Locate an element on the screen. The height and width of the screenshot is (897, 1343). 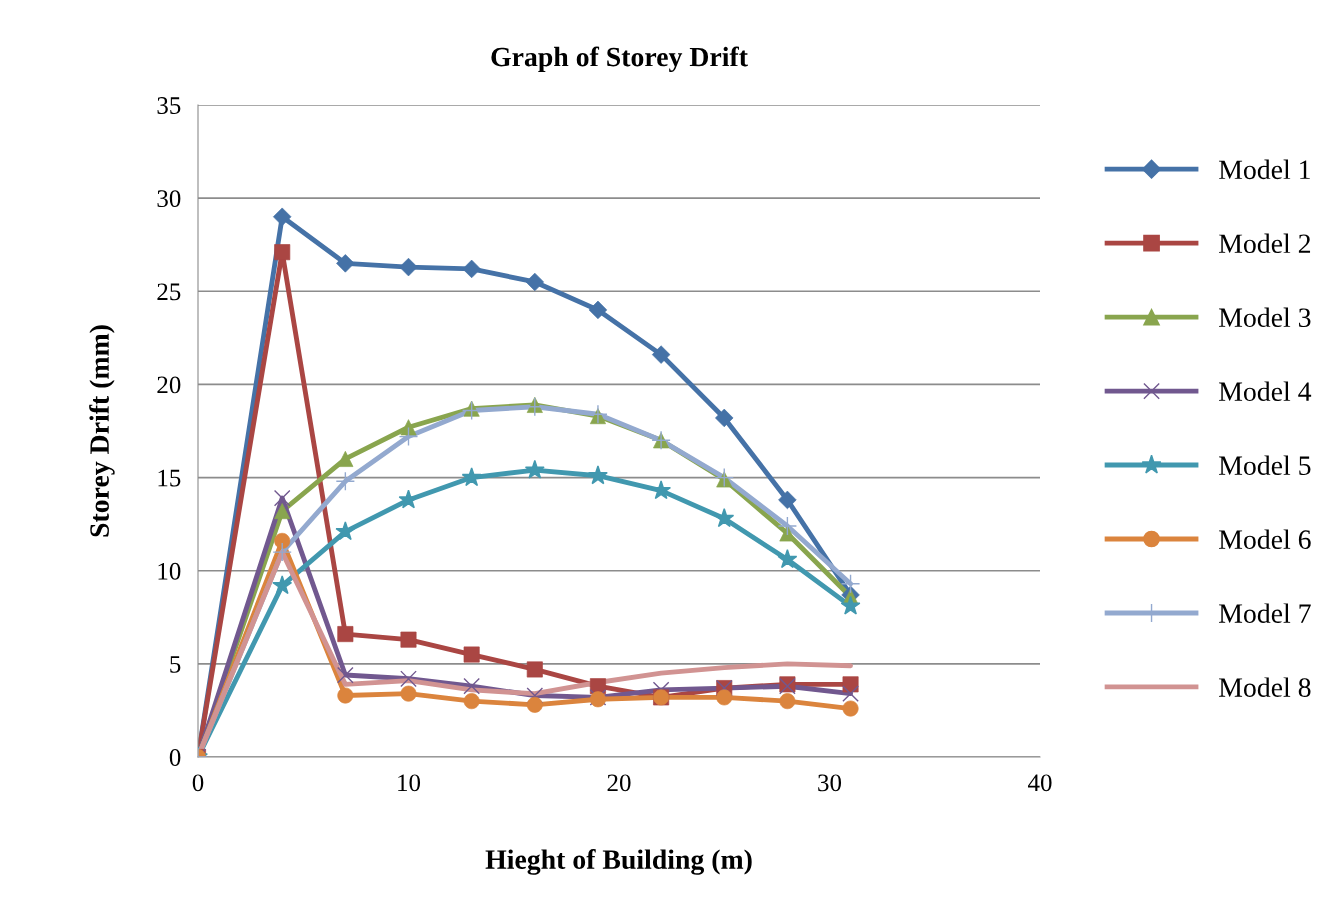
y-tick-label: 10 is located at coordinates (169, 571).